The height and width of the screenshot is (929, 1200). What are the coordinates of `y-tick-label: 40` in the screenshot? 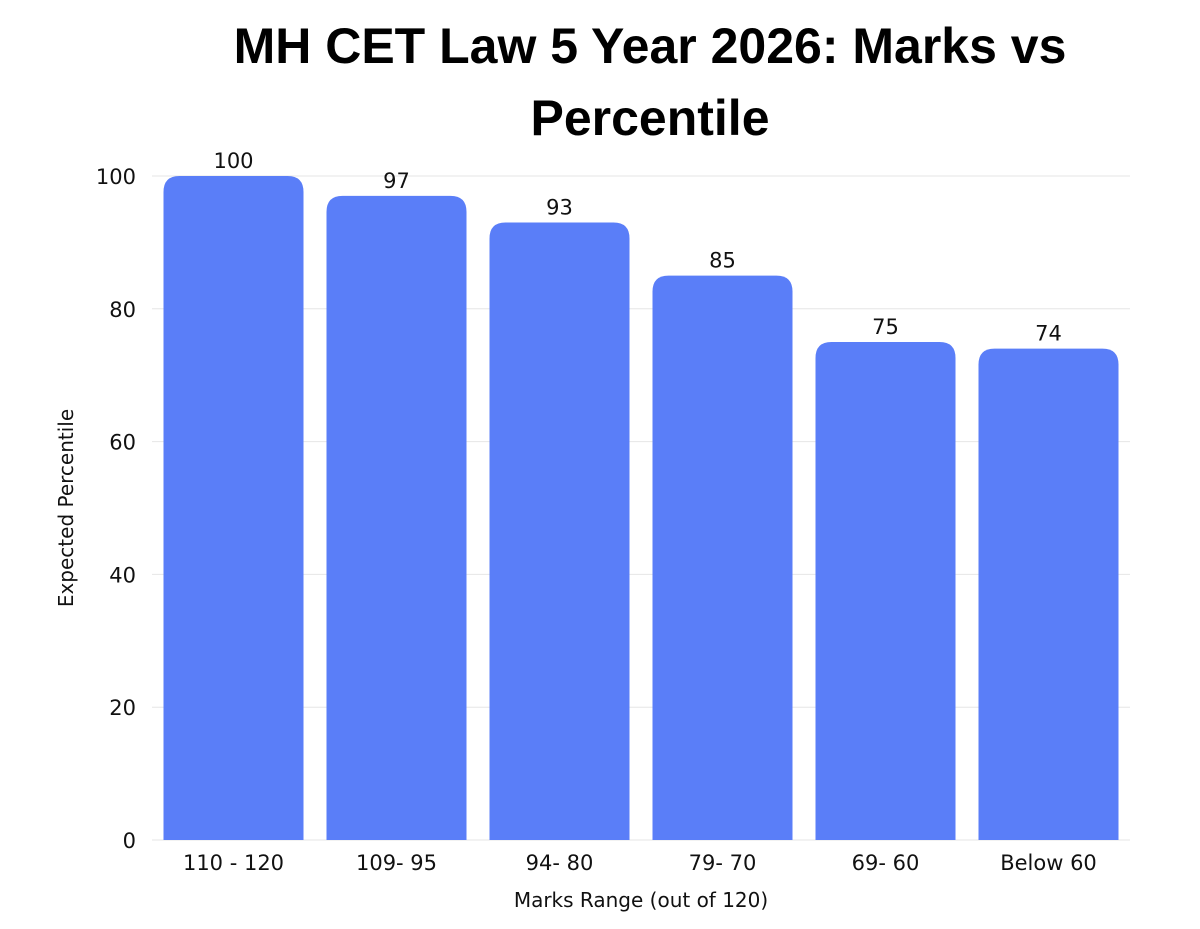 It's located at (122, 575).